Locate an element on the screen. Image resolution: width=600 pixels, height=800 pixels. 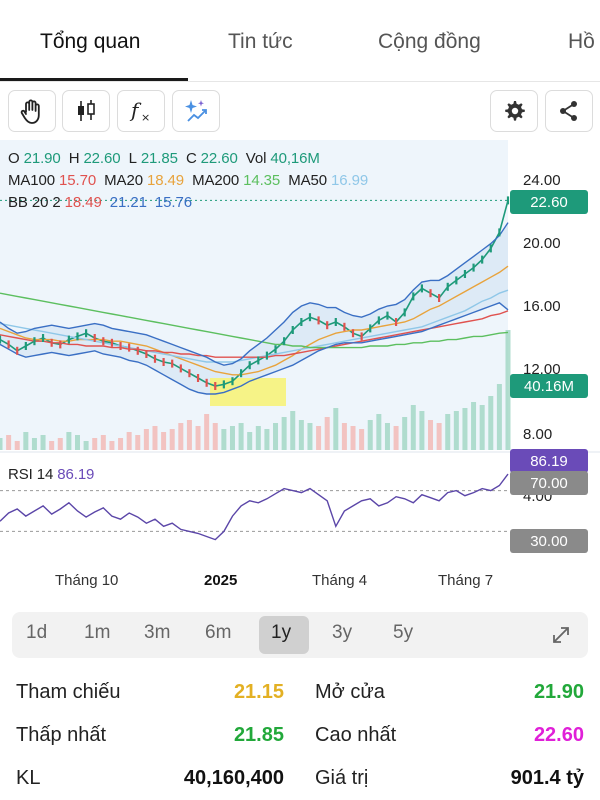
high-price-value: 22.60 is located at coordinates (558, 735).